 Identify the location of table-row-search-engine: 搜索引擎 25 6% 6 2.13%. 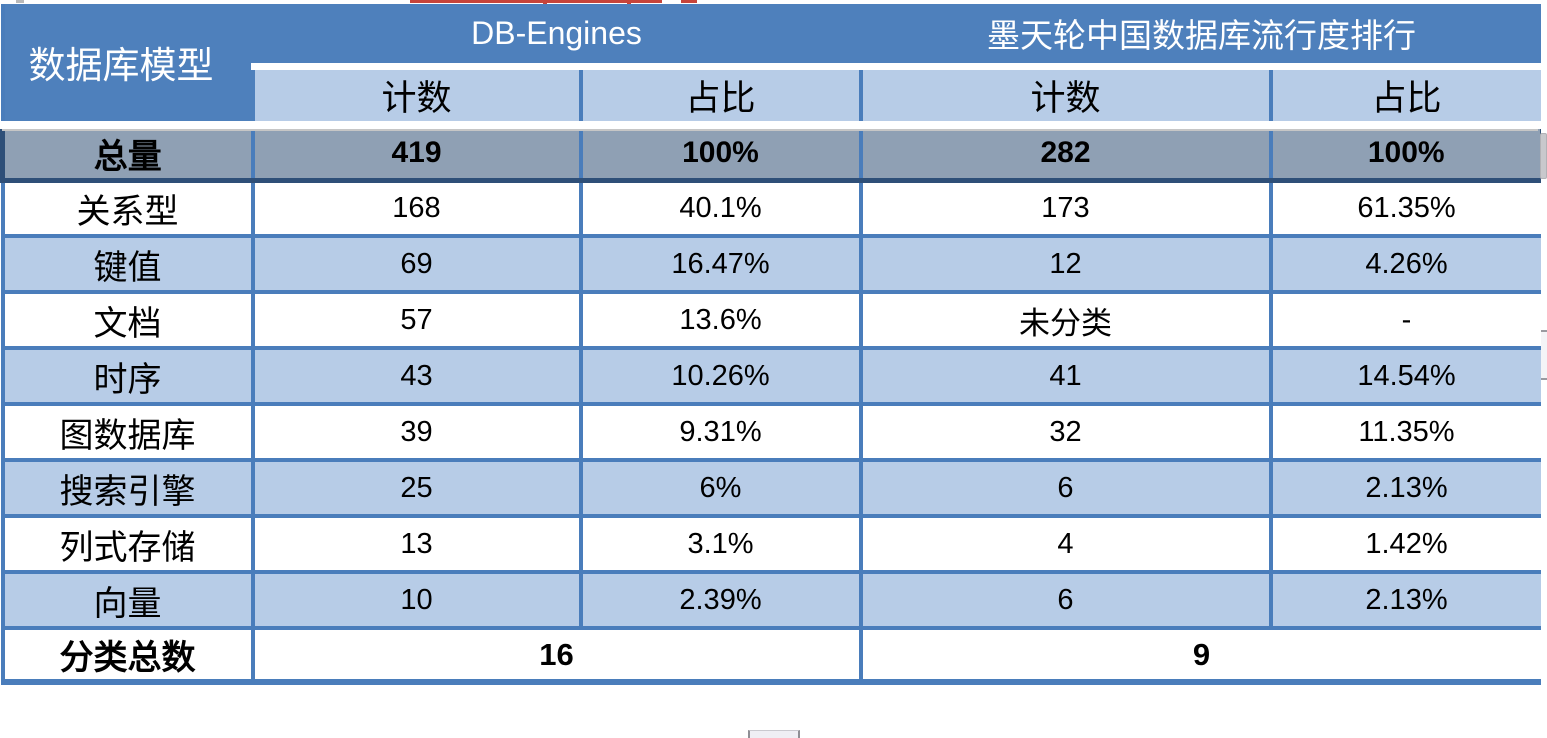
(772, 488).